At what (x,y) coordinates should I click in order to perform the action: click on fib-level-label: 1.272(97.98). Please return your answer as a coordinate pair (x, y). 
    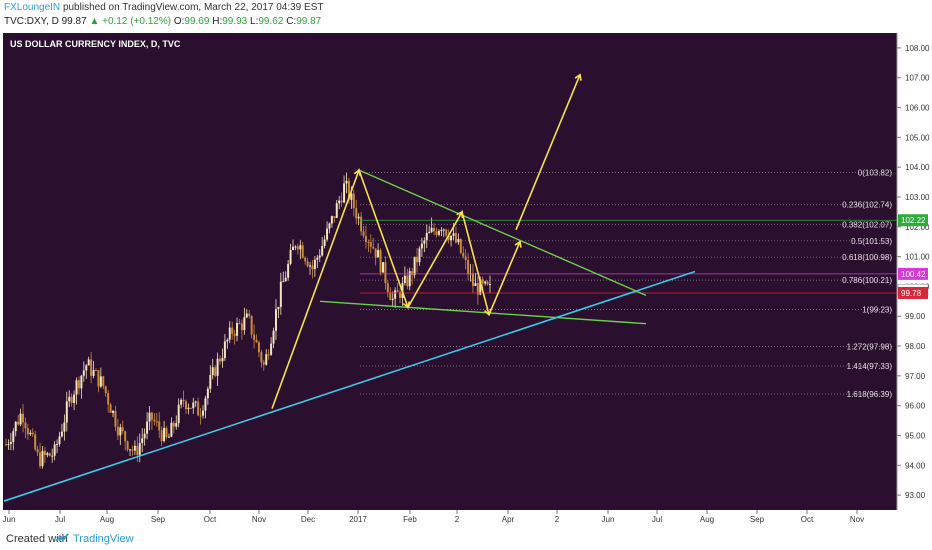
    Looking at the image, I should click on (870, 347).